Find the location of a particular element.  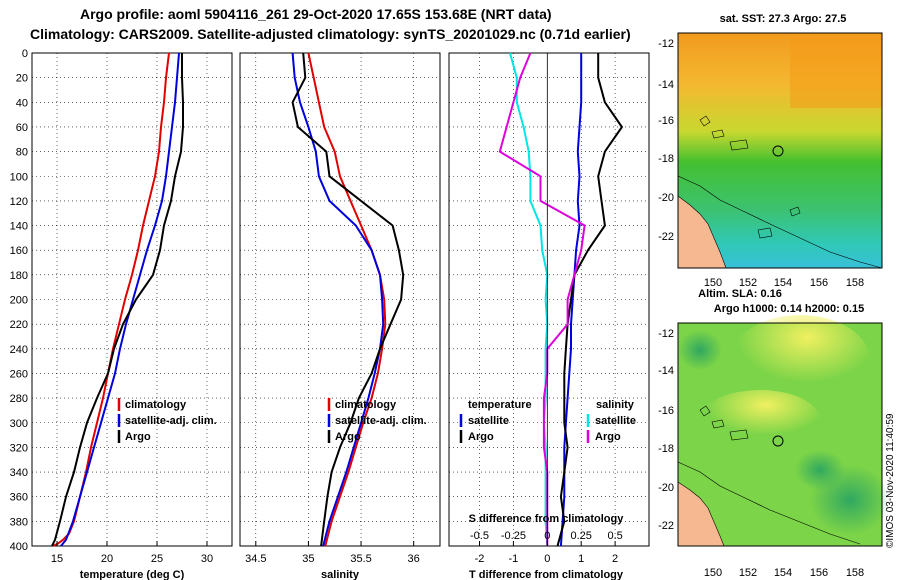

difference-top-ticks: -0.5 -0.25 0 0.25 0.5 is located at coordinates (546, 536).